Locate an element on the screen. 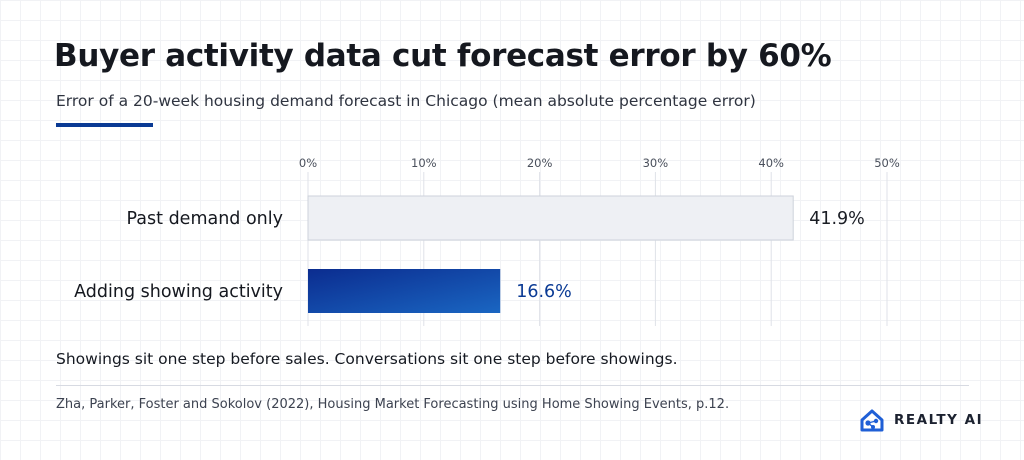 The height and width of the screenshot is (460, 1024). data-label: 16.6% is located at coordinates (544, 292).